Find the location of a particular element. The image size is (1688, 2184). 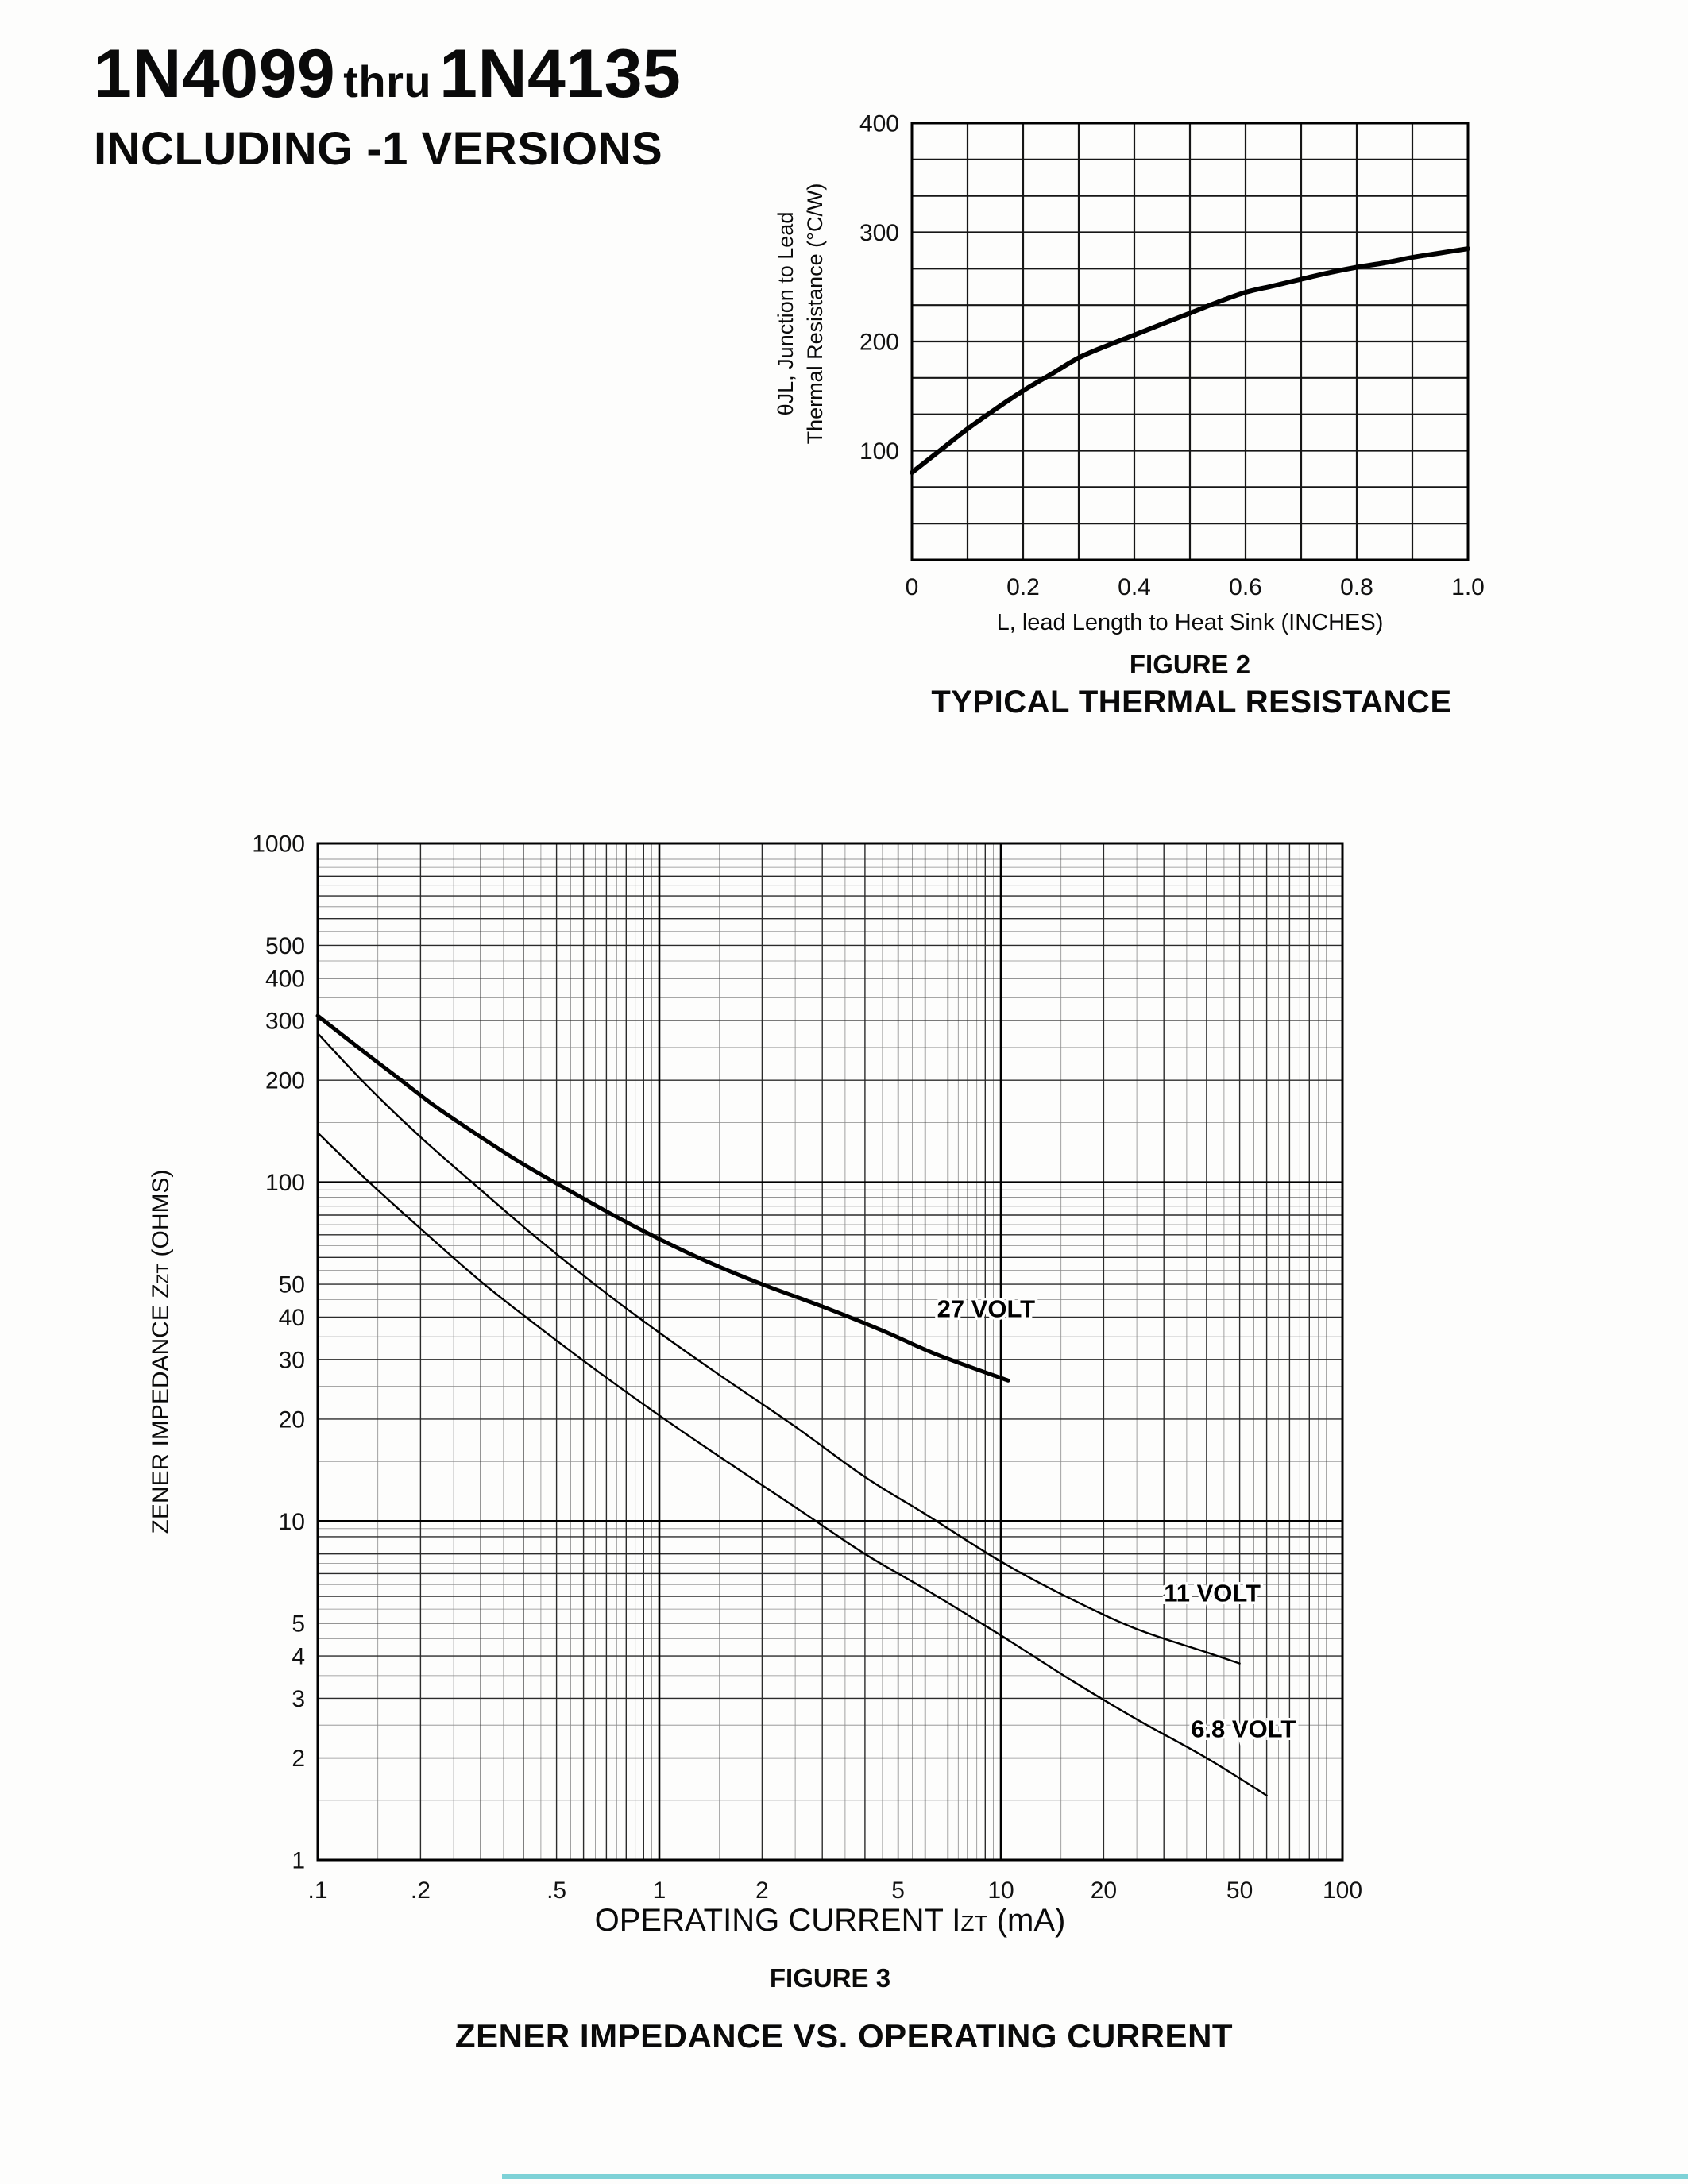

plot-border is located at coordinates (1190, 341).